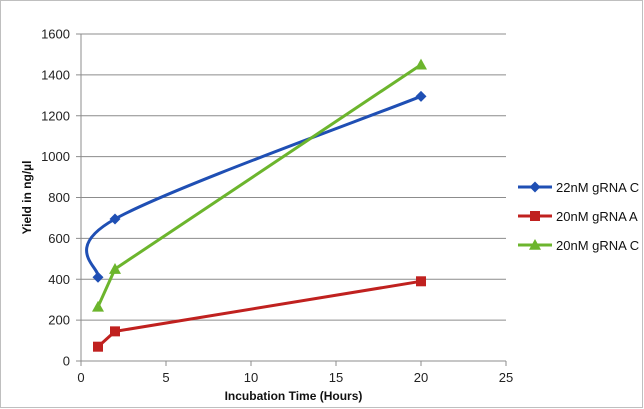  Describe the element at coordinates (597, 245) in the screenshot. I see `legend-label: 20nM gRNA C` at that location.